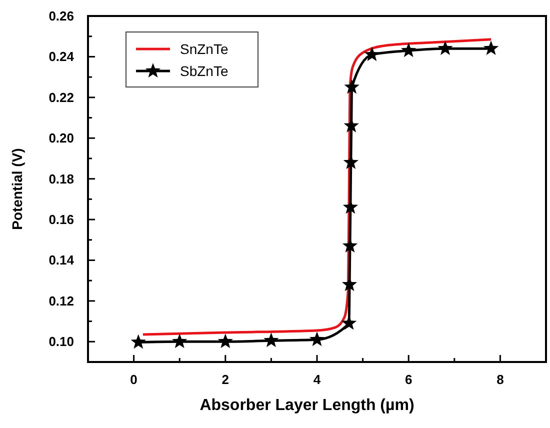 The image size is (550, 428). Describe the element at coordinates (226, 379) in the screenshot. I see `x-tick-label: 2` at that location.